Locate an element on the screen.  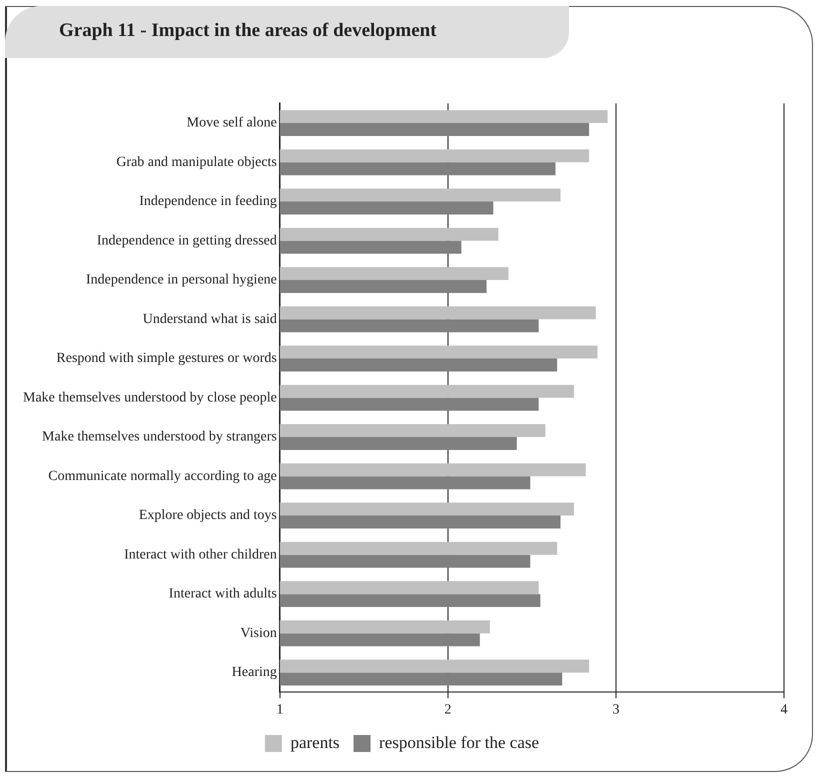
x-tick-label: 1 is located at coordinates (280, 710).